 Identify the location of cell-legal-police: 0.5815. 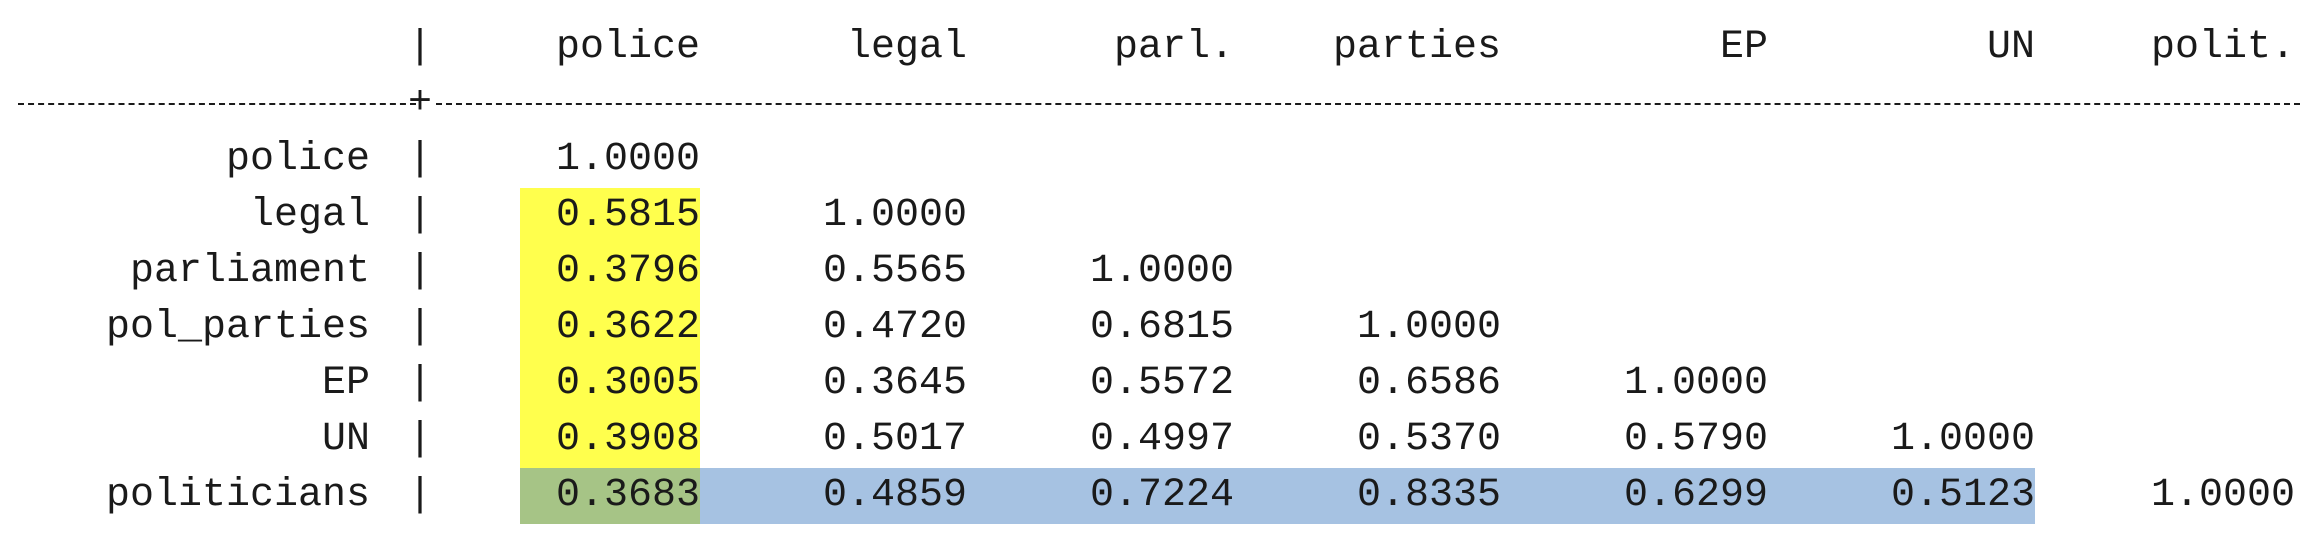
(610, 216).